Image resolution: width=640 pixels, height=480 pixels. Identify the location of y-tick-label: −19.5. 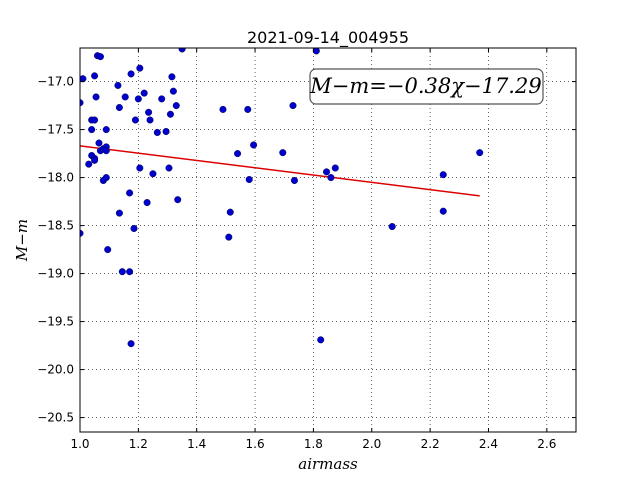
(55, 322).